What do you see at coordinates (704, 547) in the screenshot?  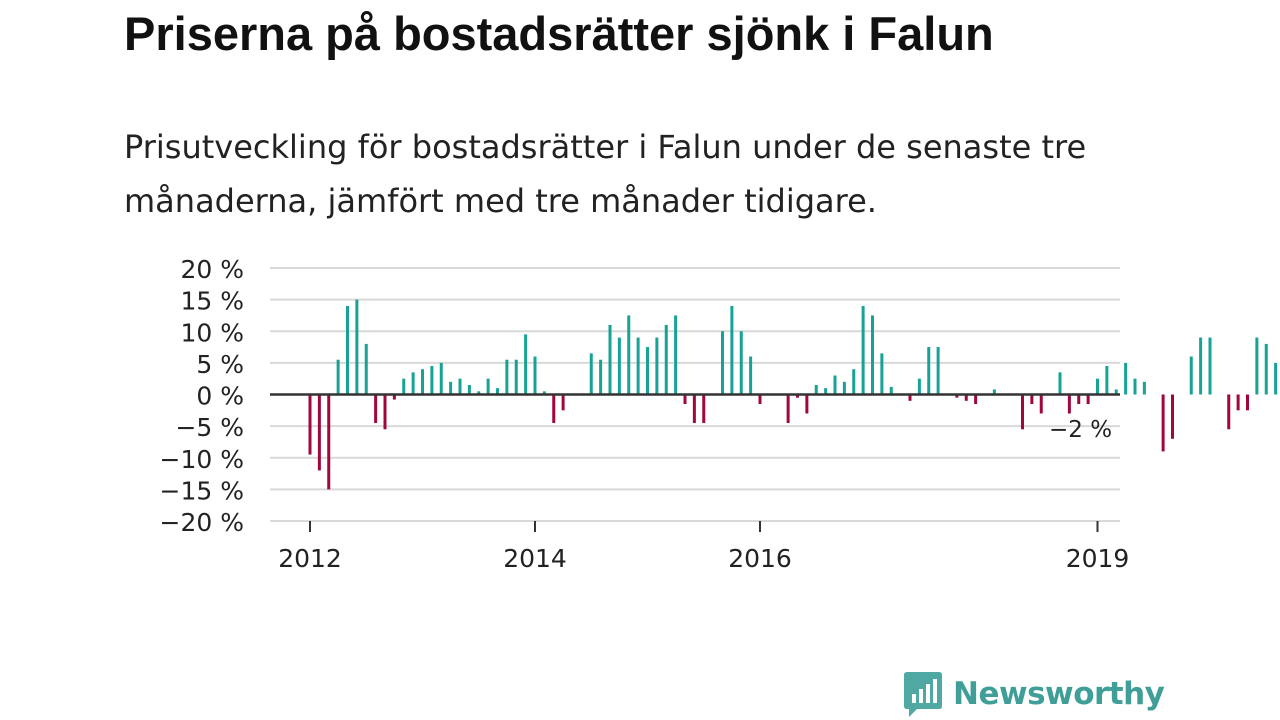 I see `x-axis: 2012201420162019202120232025` at bounding box center [704, 547].